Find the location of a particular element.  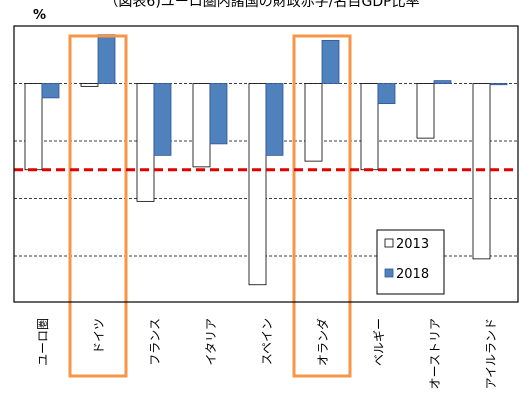

chart-caption: （図表6)ユーロ圏内諸国の財政赤字/名目GDP比率 is located at coordinates (262, 5).